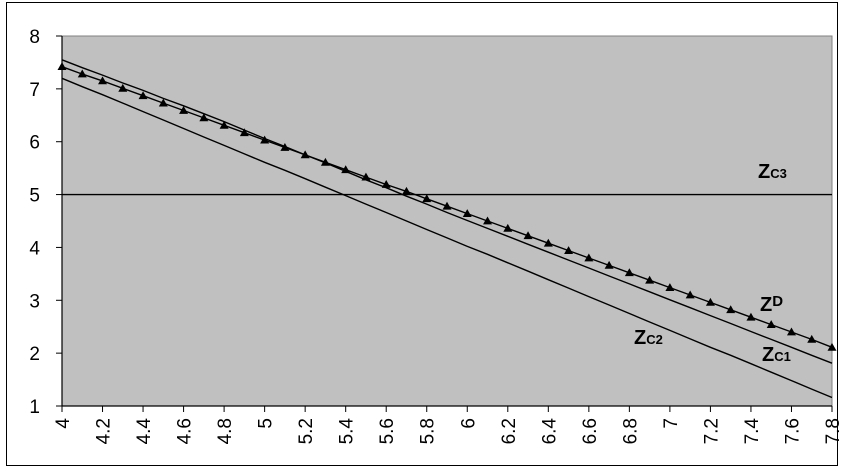 The height and width of the screenshot is (470, 846). I want to click on x-tick-label: 6.8, so click(630, 431).